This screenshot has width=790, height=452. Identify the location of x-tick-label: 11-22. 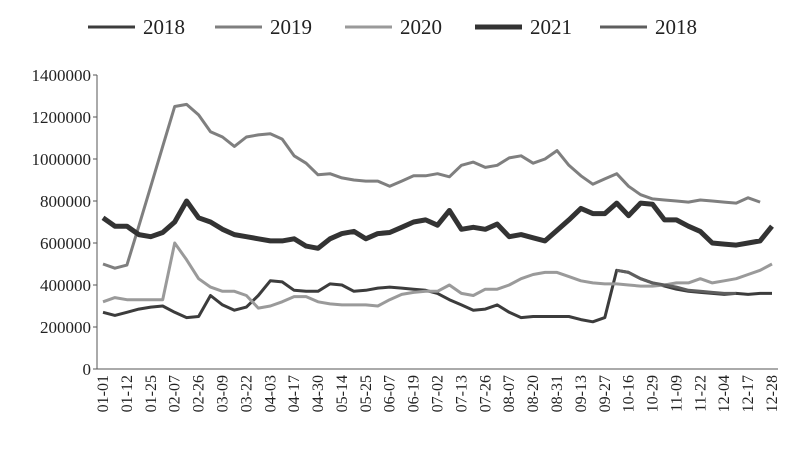
(700, 393).